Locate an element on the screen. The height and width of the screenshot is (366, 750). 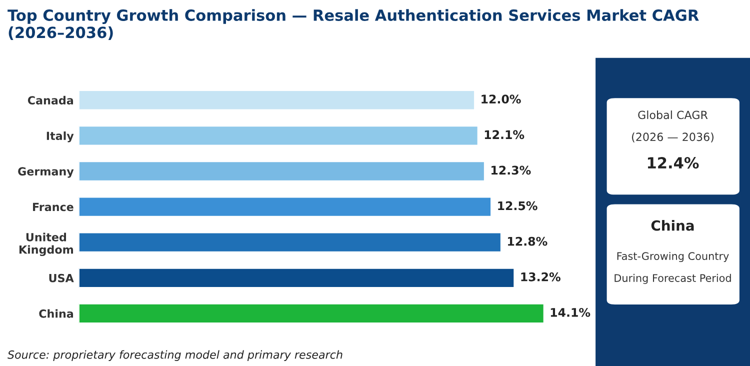
y-tick-label: China is located at coordinates (56, 313).